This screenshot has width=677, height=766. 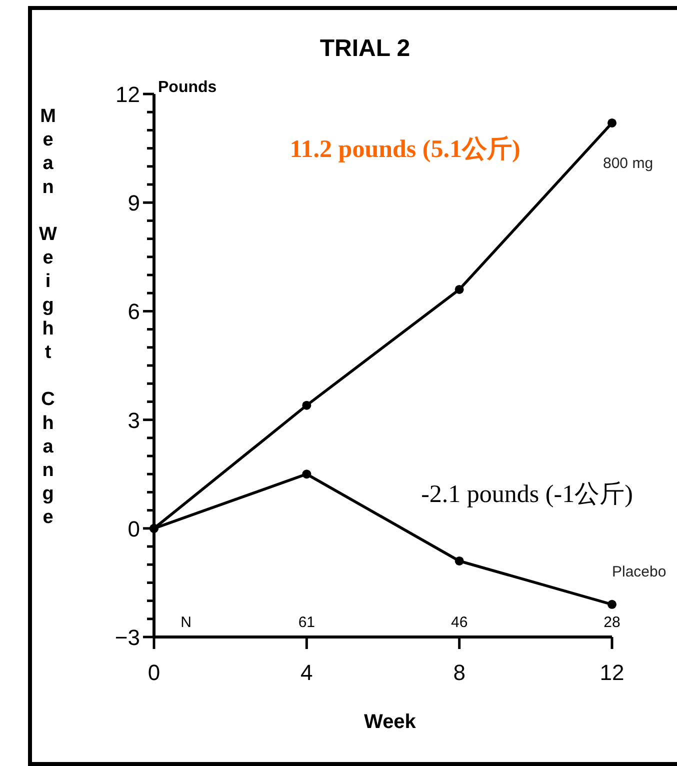 I want to click on annotation: 61, so click(x=307, y=622).